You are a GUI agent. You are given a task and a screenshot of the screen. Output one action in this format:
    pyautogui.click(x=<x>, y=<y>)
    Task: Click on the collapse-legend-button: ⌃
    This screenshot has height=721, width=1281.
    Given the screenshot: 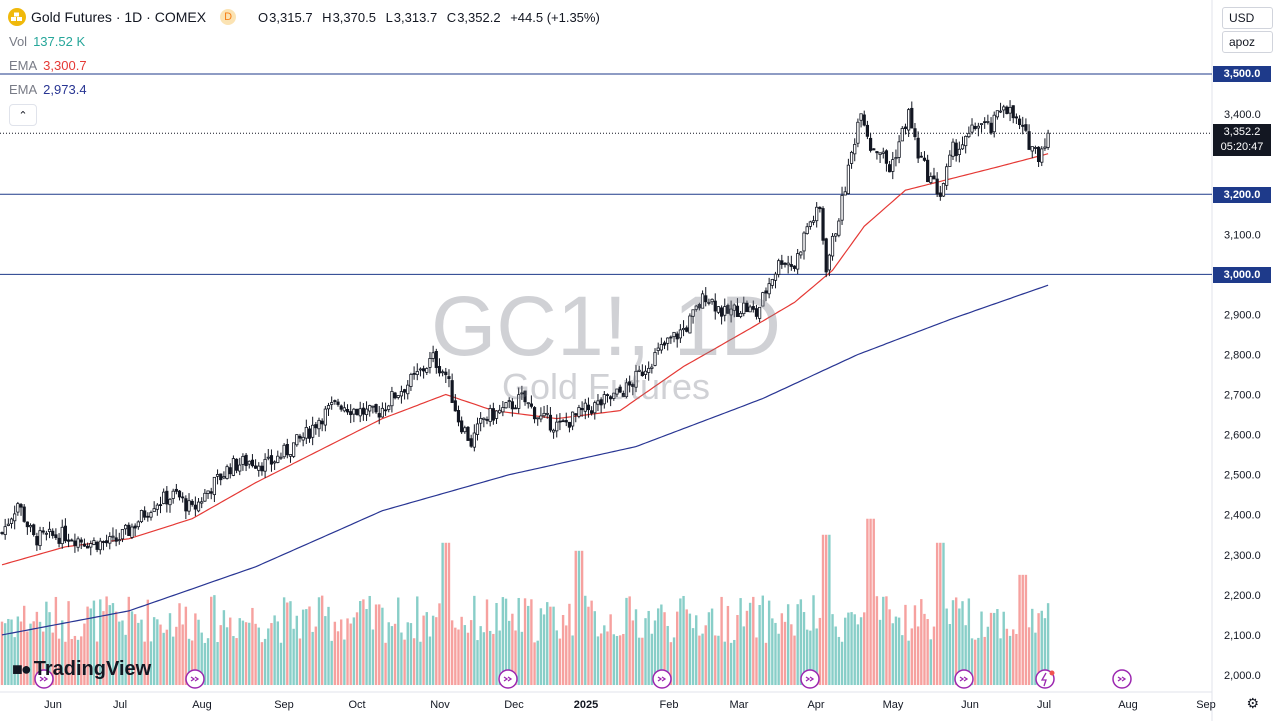 What is the action you would take?
    pyautogui.click(x=23, y=115)
    